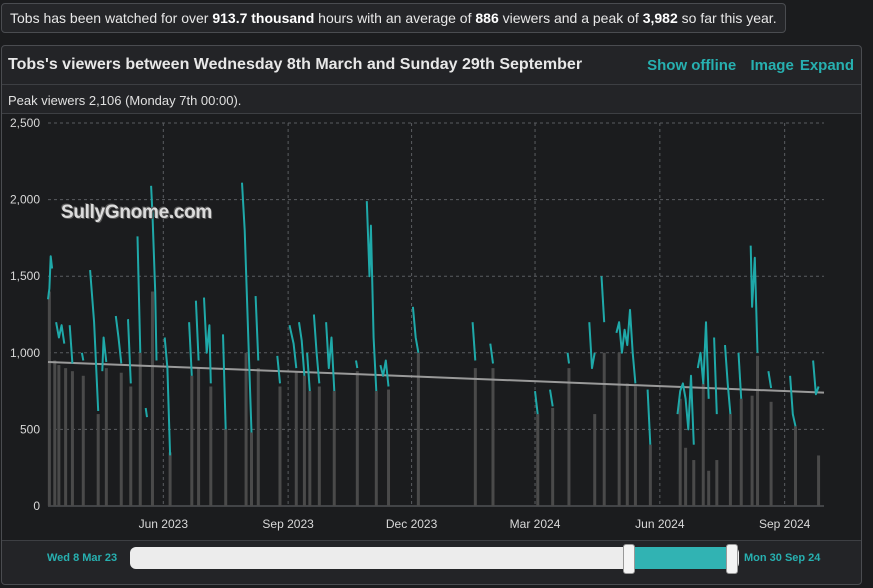  What do you see at coordinates (30, 429) in the screenshot?
I see `y-tick-label: 500` at bounding box center [30, 429].